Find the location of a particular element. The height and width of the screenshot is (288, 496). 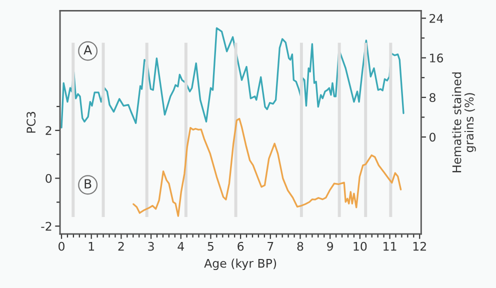

x-tick-label: 0 is located at coordinates (61, 246).